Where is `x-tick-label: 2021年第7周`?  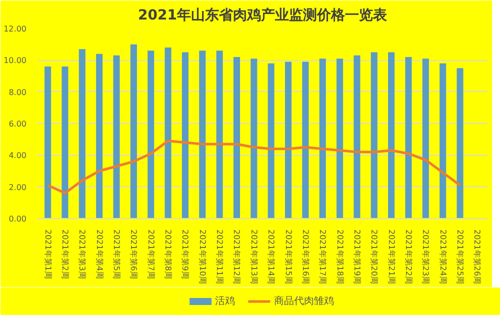 x-tick-label: 2021年第7周 is located at coordinates (151, 254).